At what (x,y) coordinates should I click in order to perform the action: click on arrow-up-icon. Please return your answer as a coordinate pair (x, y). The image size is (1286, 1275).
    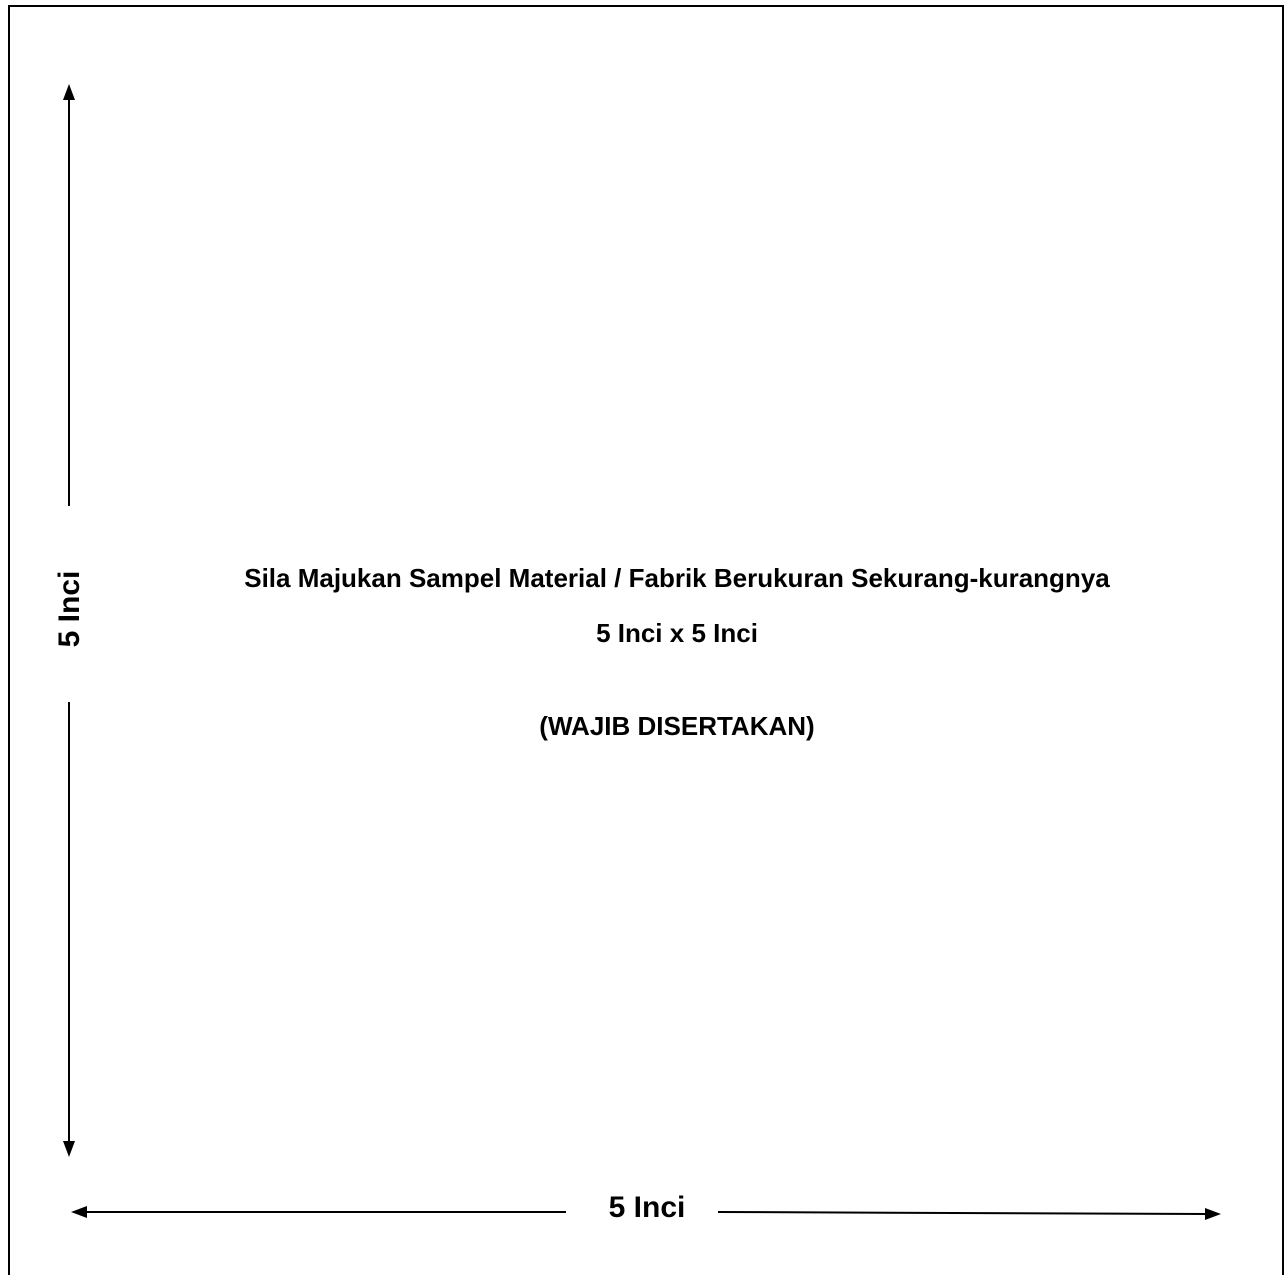
    Looking at the image, I should click on (69, 92).